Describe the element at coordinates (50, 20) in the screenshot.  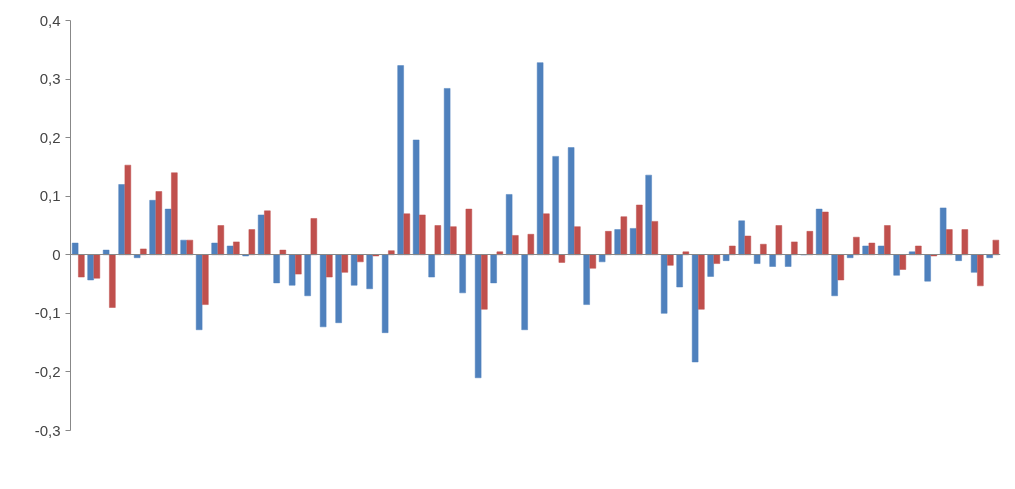
I see `y-tick-label: 0,4` at that location.